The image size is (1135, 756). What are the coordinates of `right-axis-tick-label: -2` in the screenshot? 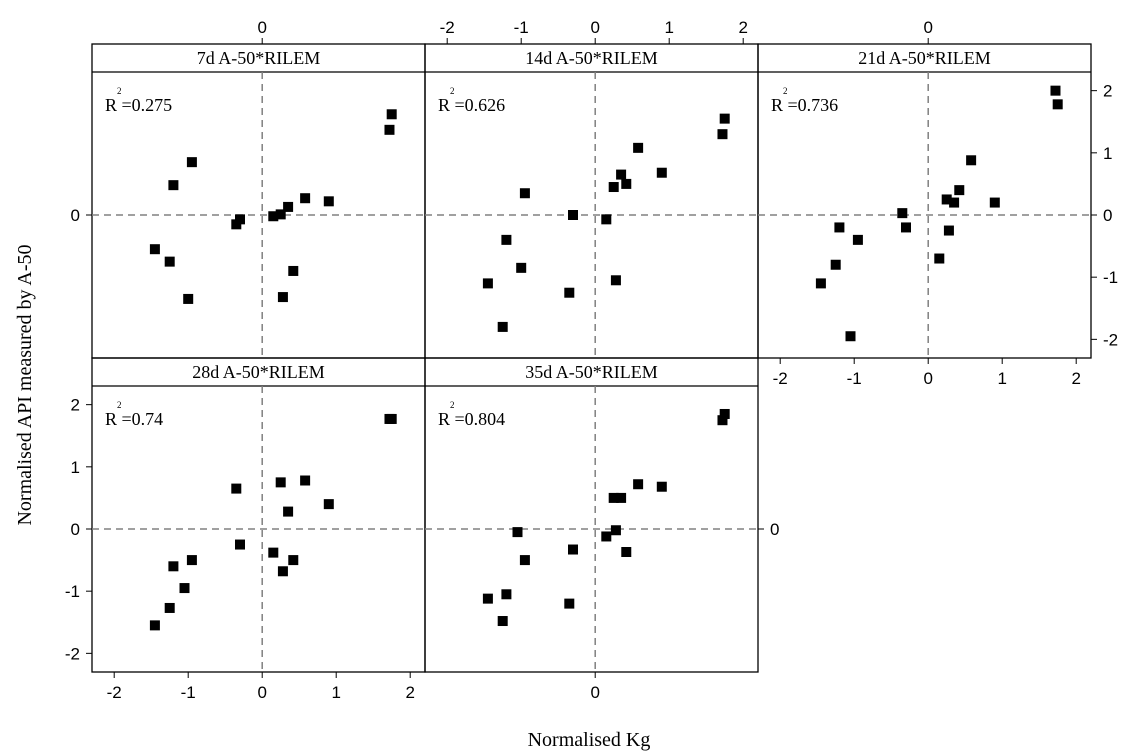 It's located at (1110, 339).